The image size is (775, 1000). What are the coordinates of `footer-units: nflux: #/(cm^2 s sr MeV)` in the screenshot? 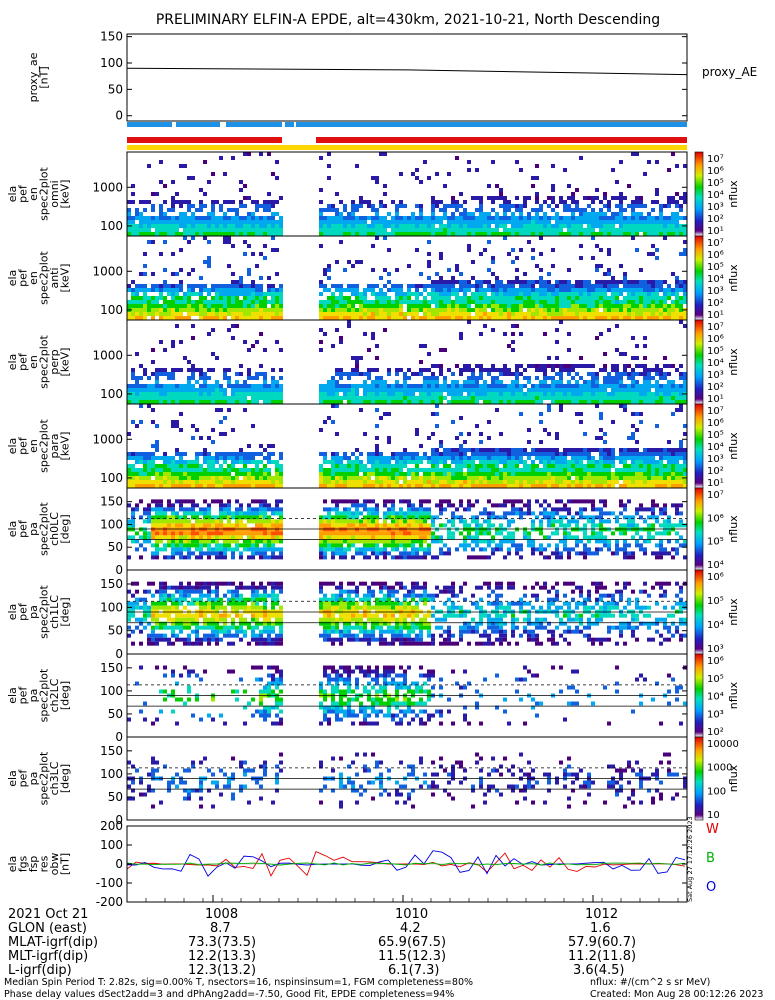 It's located at (650, 982).